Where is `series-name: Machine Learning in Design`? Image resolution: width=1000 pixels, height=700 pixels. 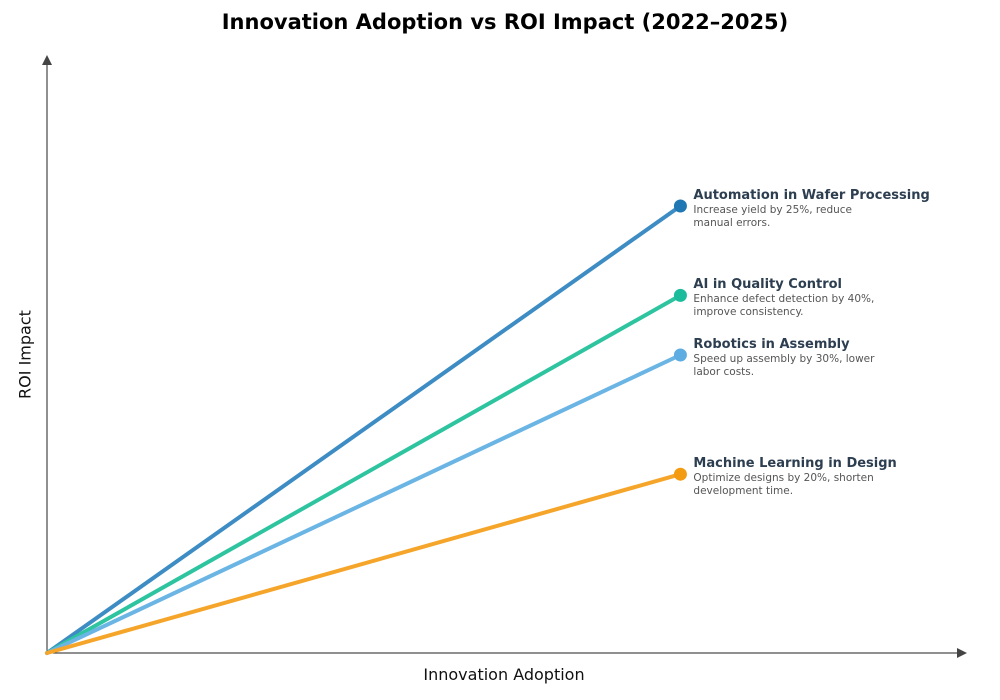 series-name: Machine Learning in Design is located at coordinates (795, 464).